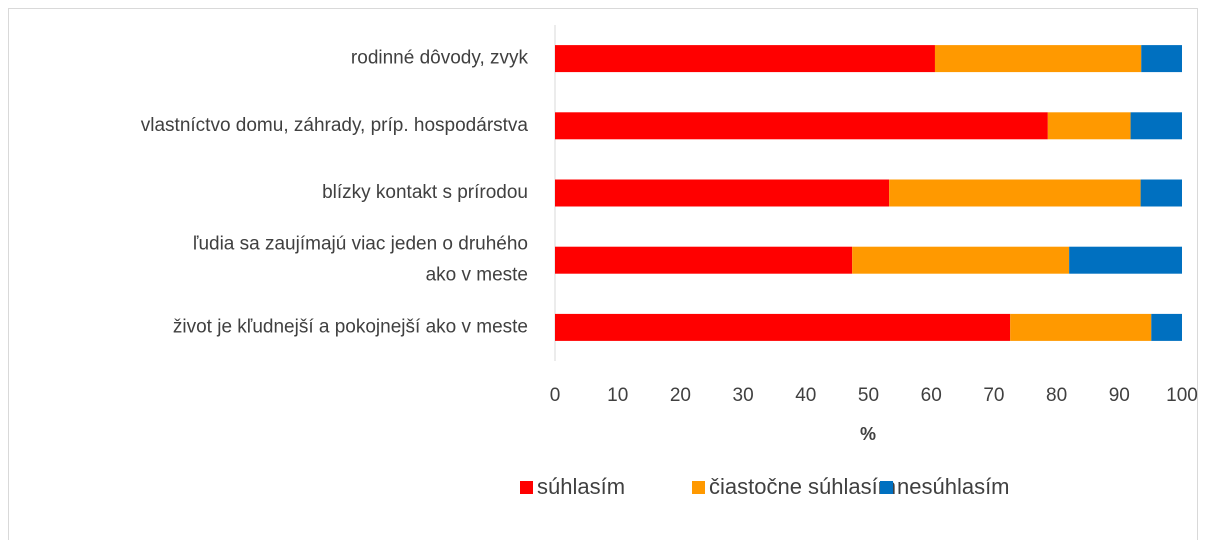 The height and width of the screenshot is (540, 1206). What do you see at coordinates (993, 395) in the screenshot?
I see `x-tick-label: 70` at bounding box center [993, 395].